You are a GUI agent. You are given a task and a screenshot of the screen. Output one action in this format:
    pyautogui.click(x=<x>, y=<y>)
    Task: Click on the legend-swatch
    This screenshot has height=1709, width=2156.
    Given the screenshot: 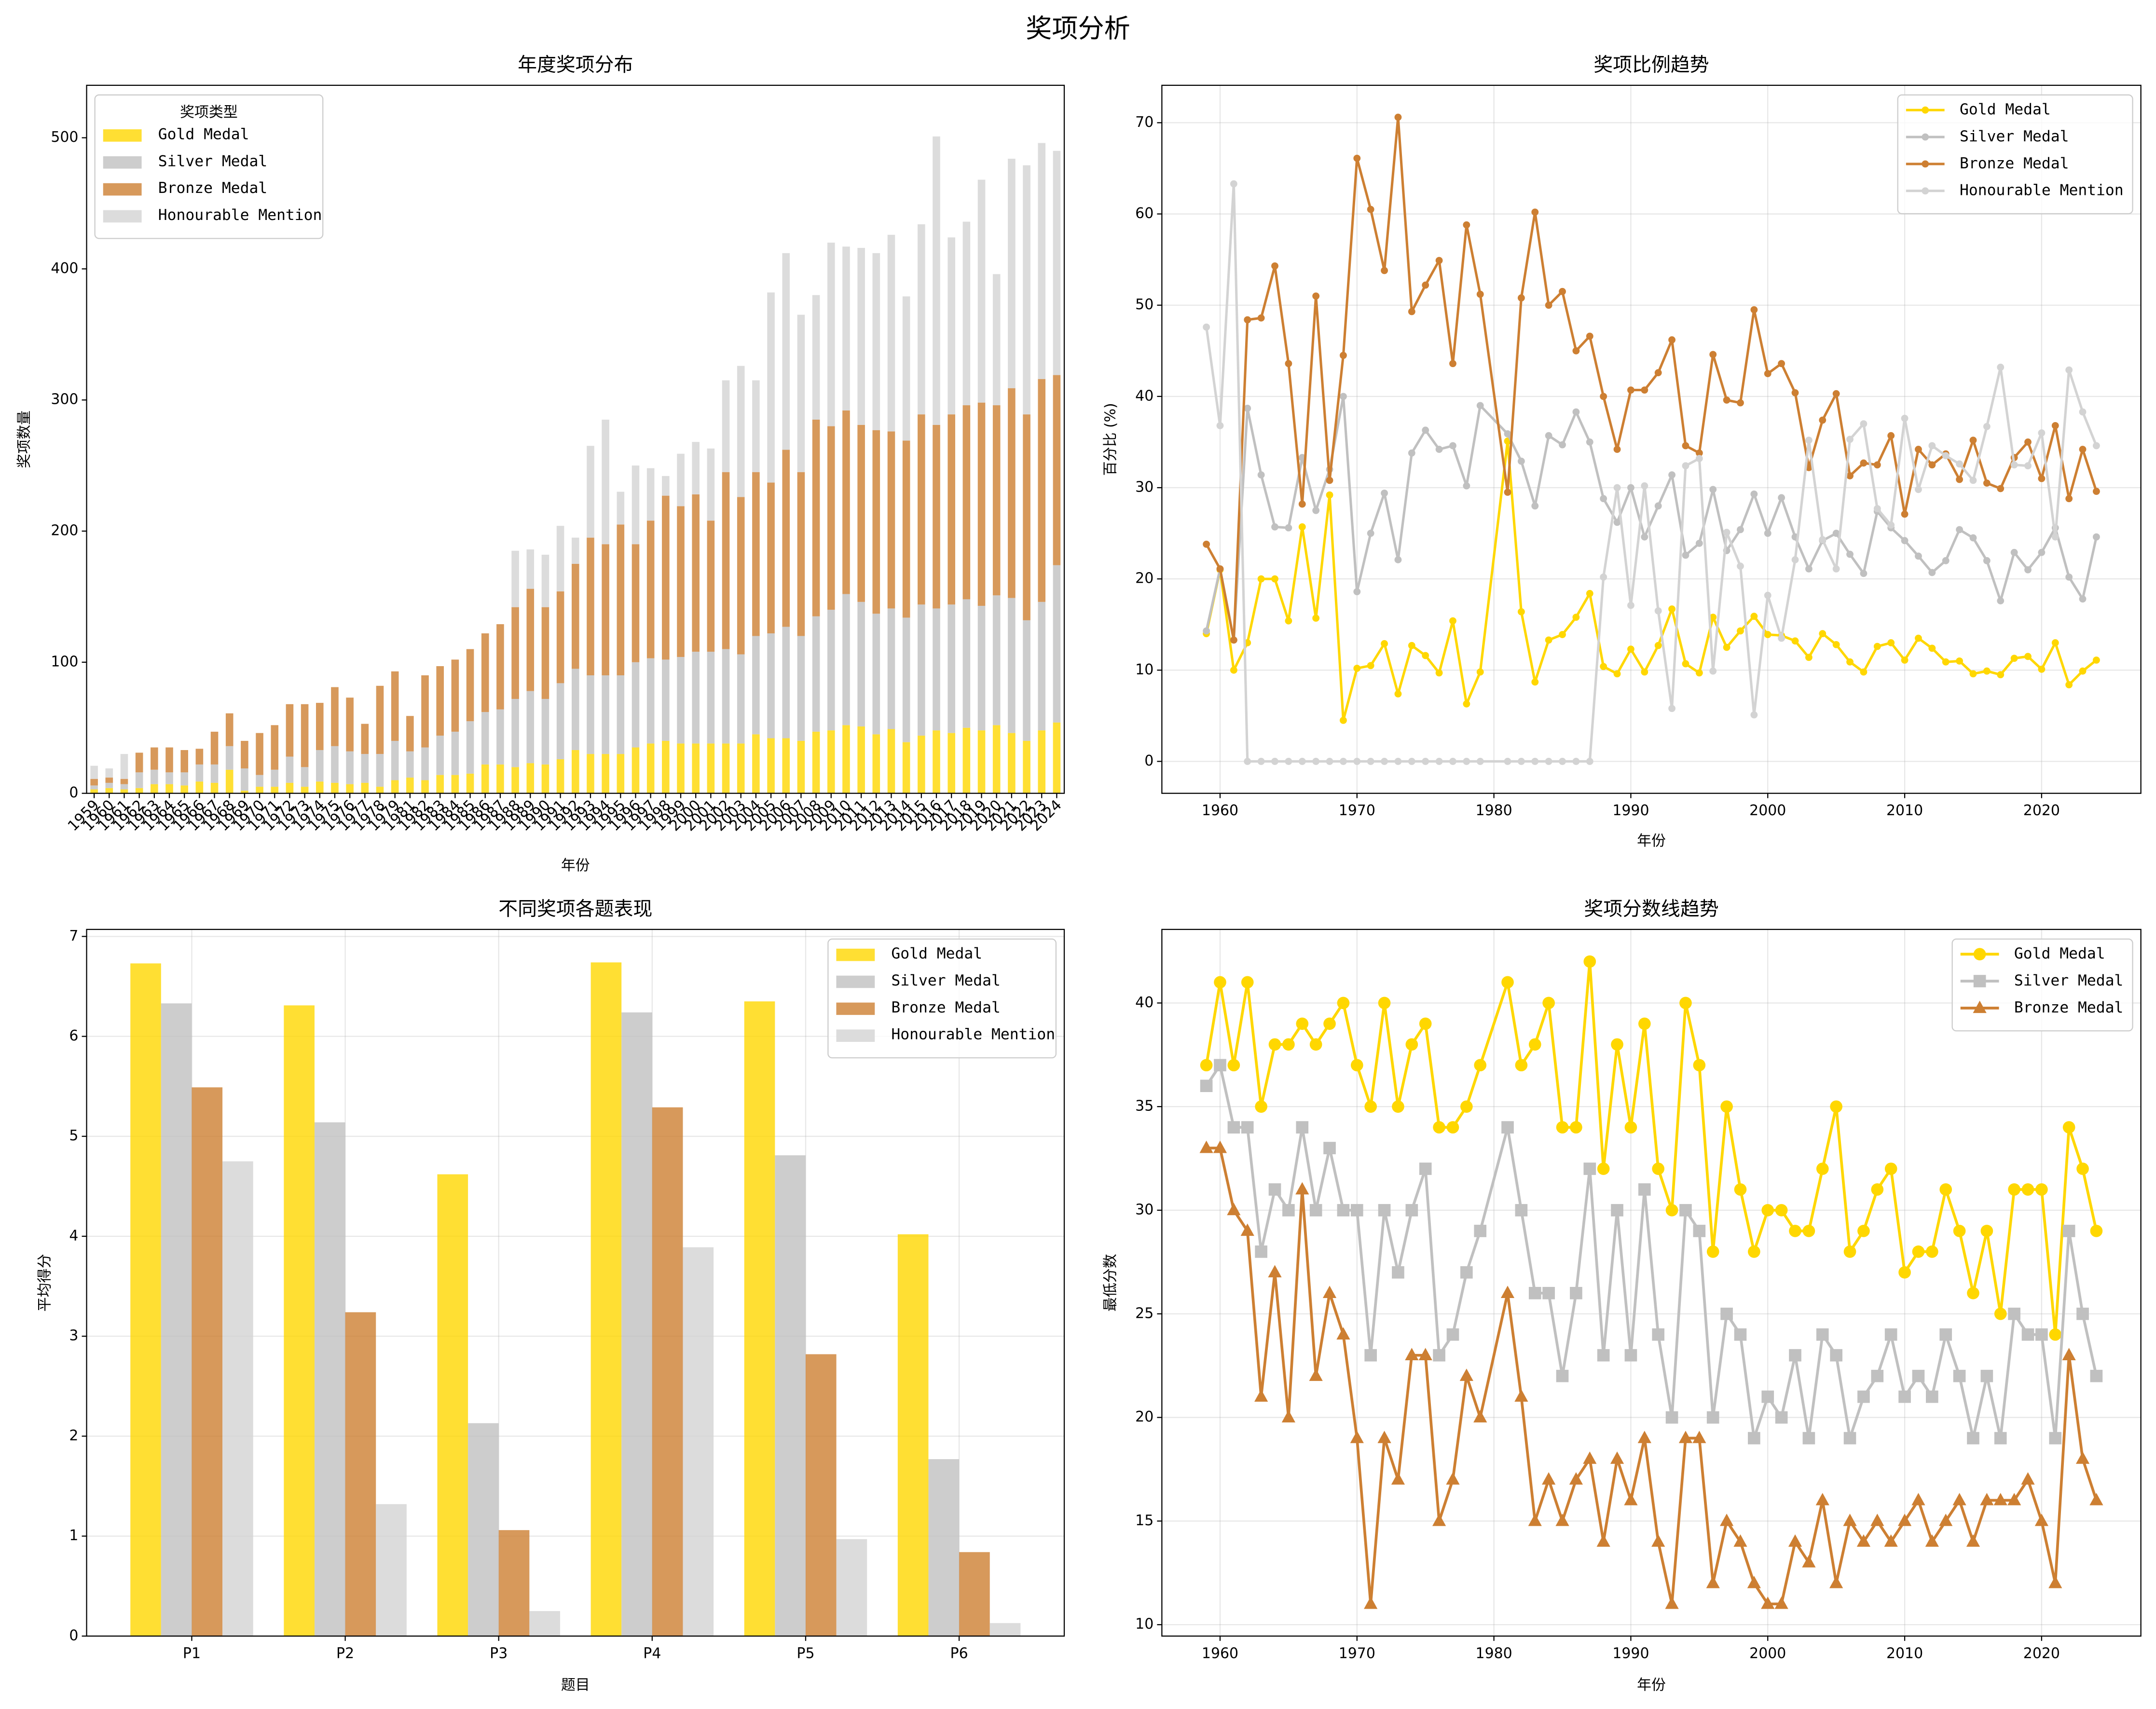 What is the action you would take?
    pyautogui.click(x=856, y=1008)
    